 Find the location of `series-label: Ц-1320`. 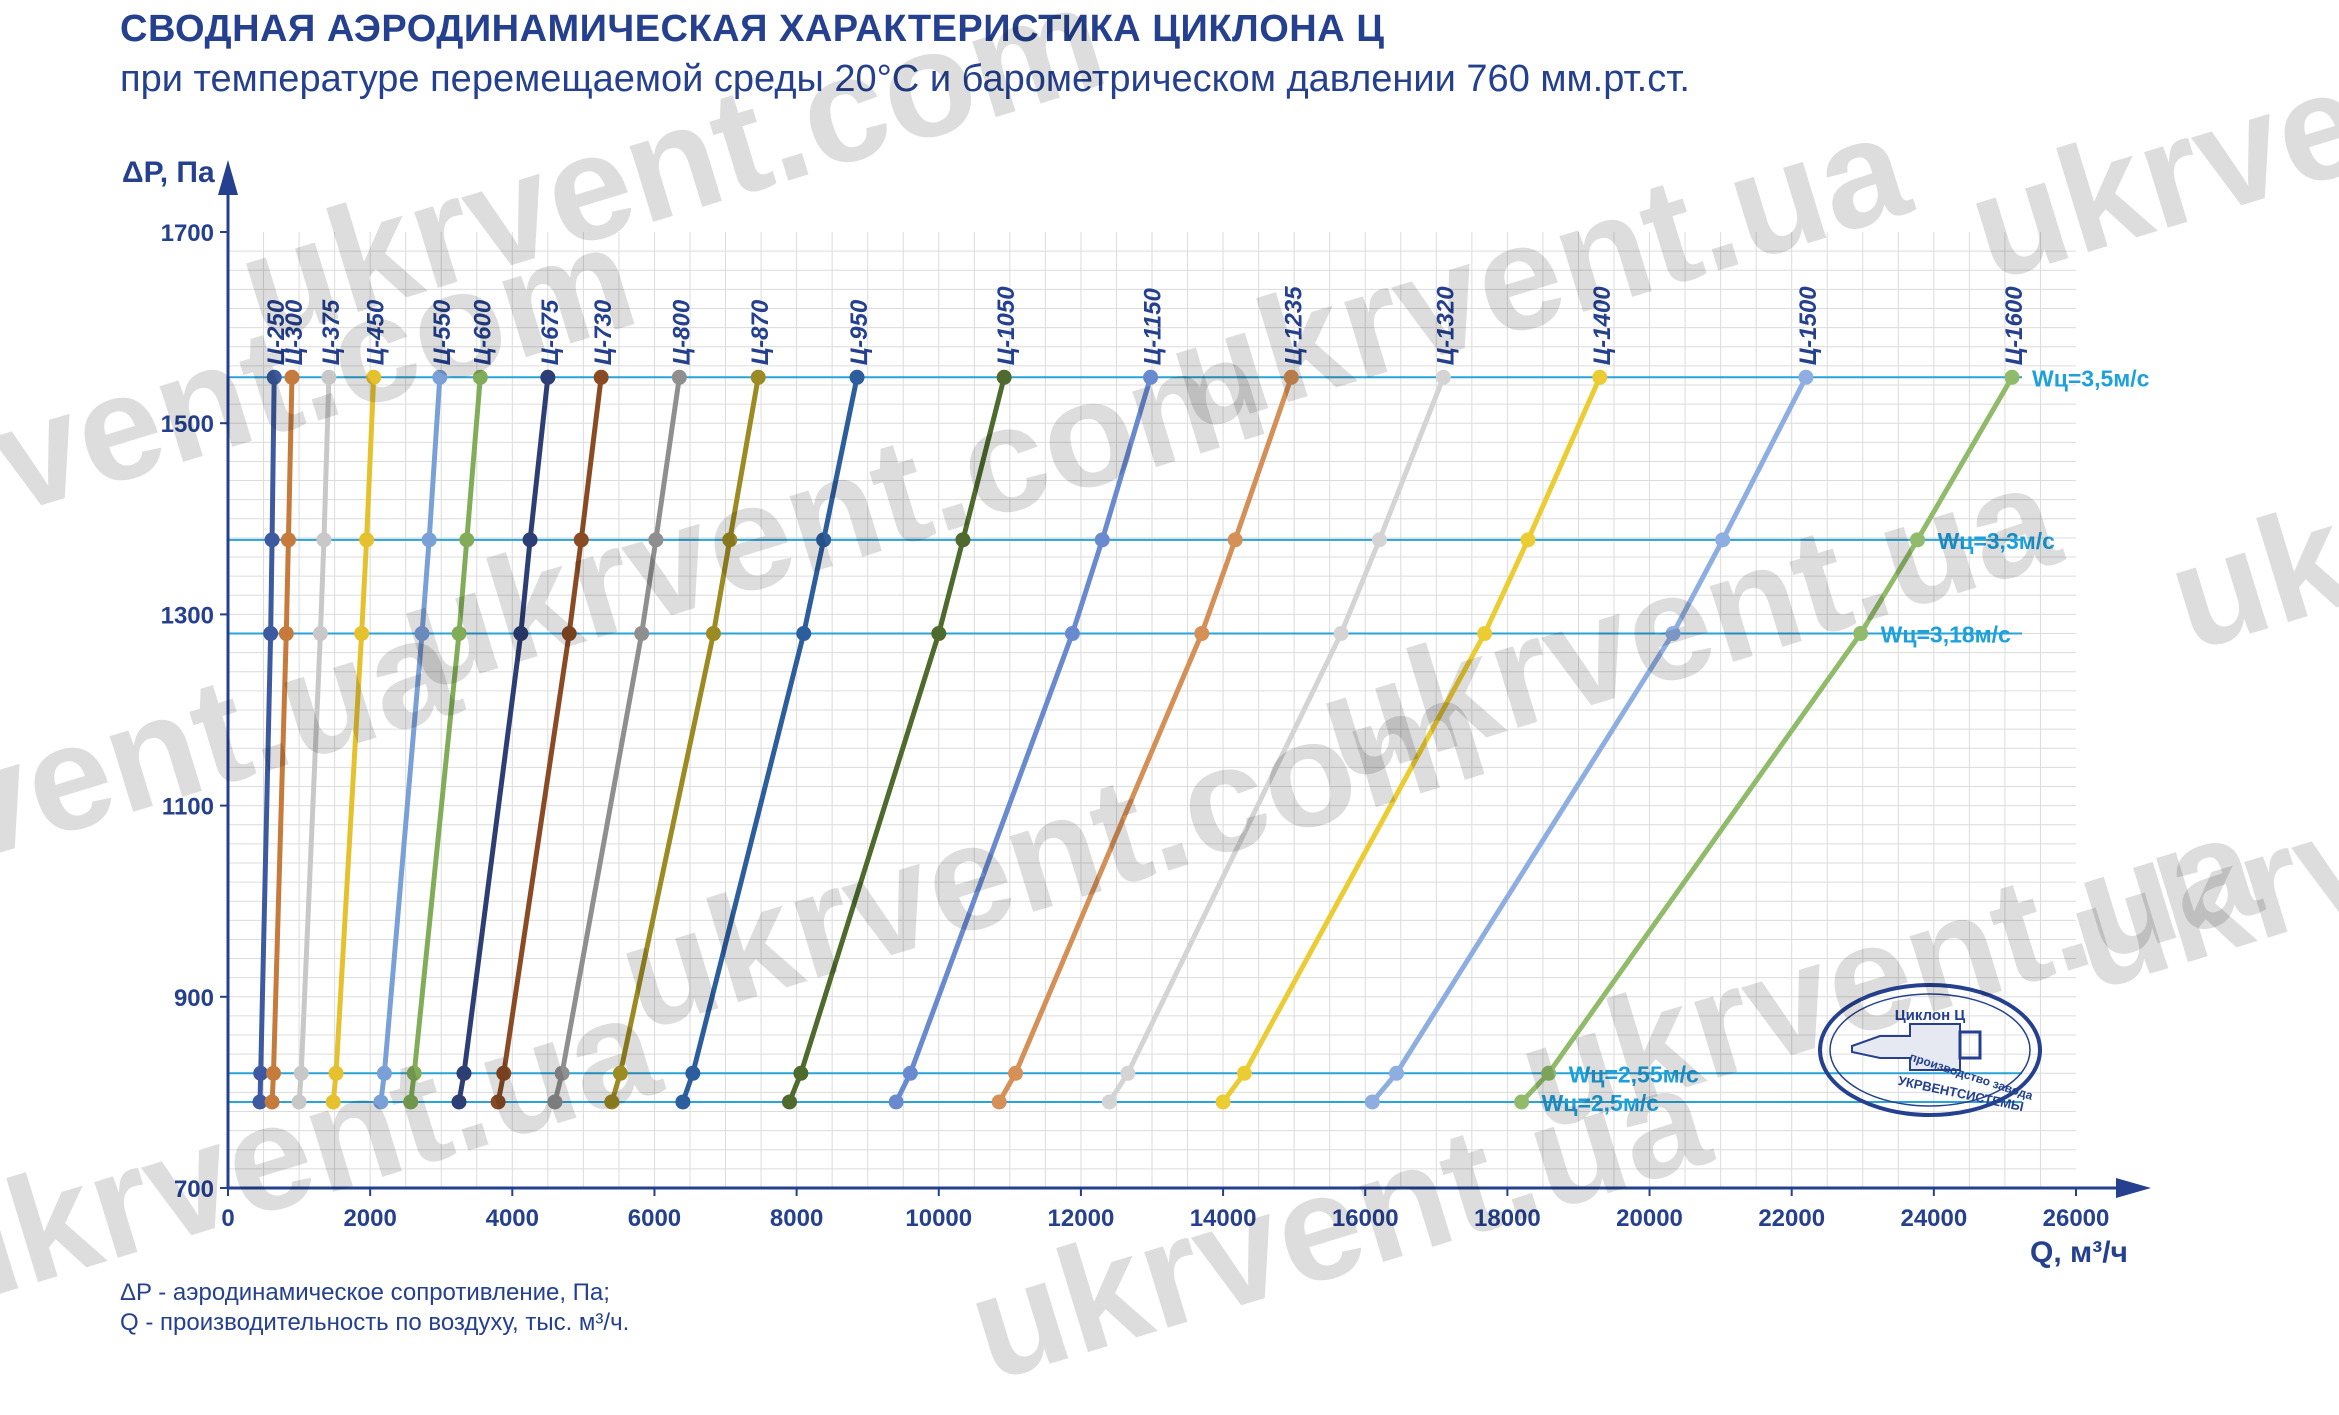

series-label: Ц-1320 is located at coordinates (1445, 326).